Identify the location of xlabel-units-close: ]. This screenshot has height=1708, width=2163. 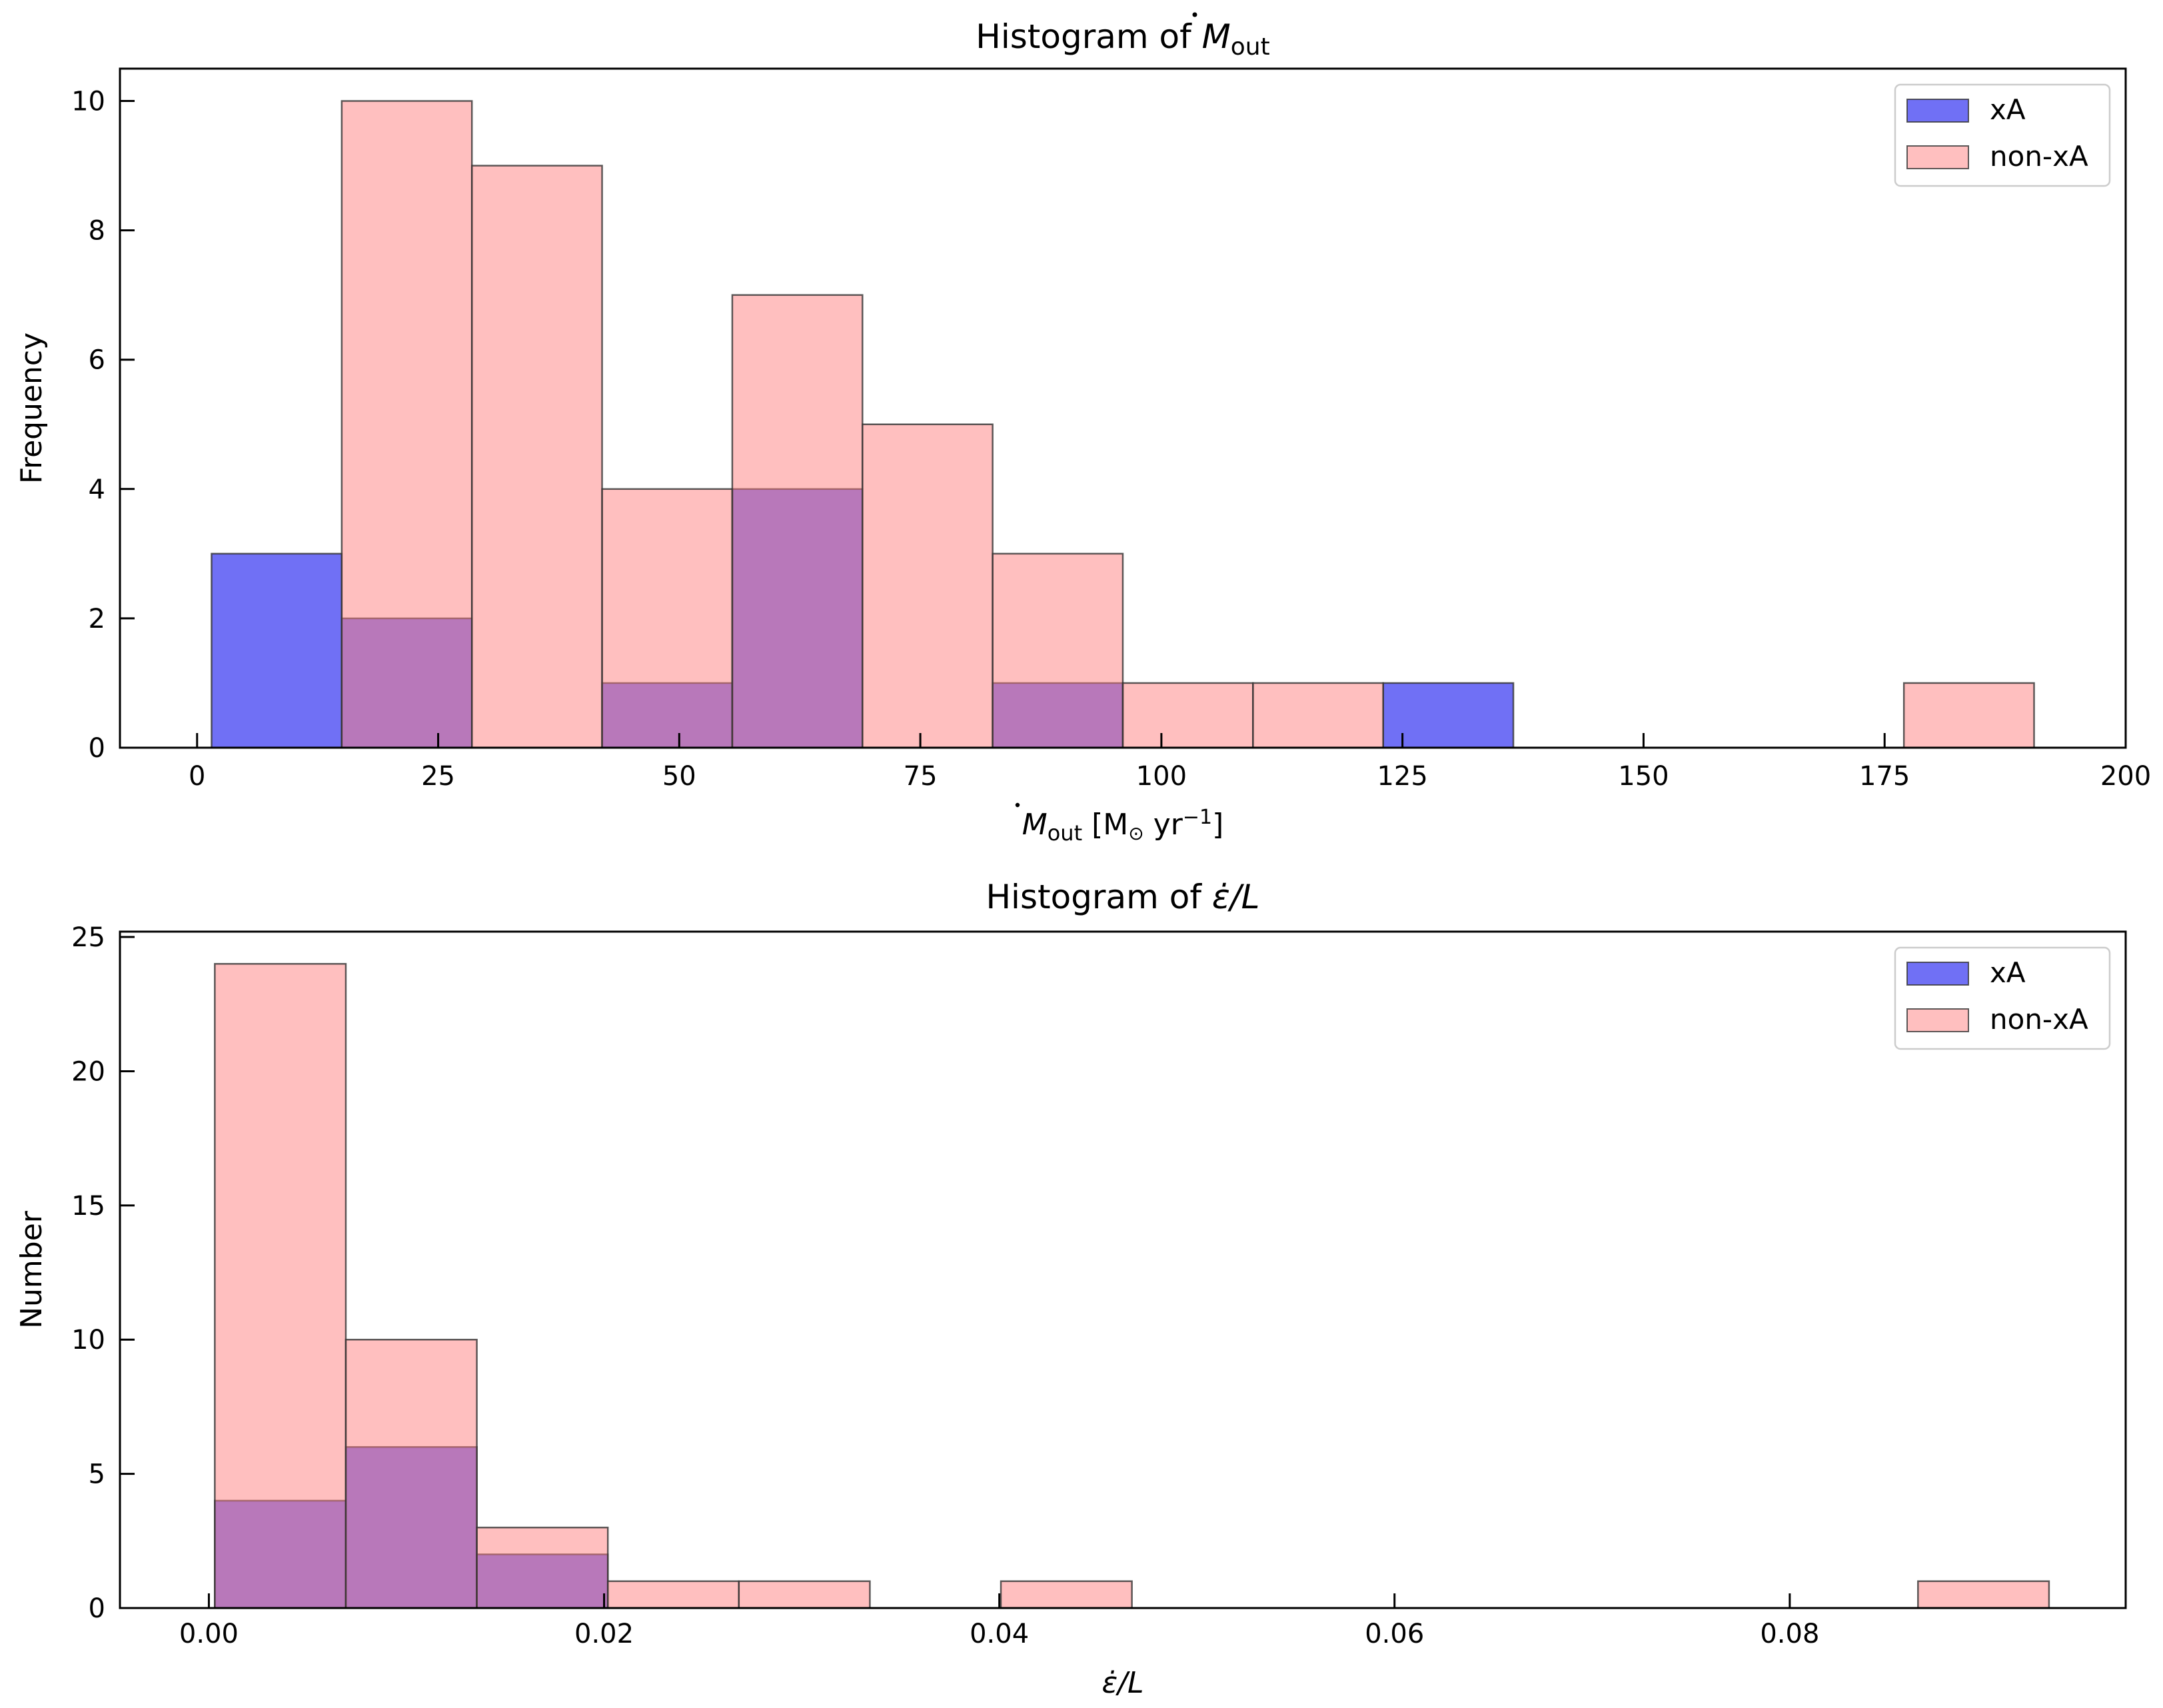
(1217, 825).